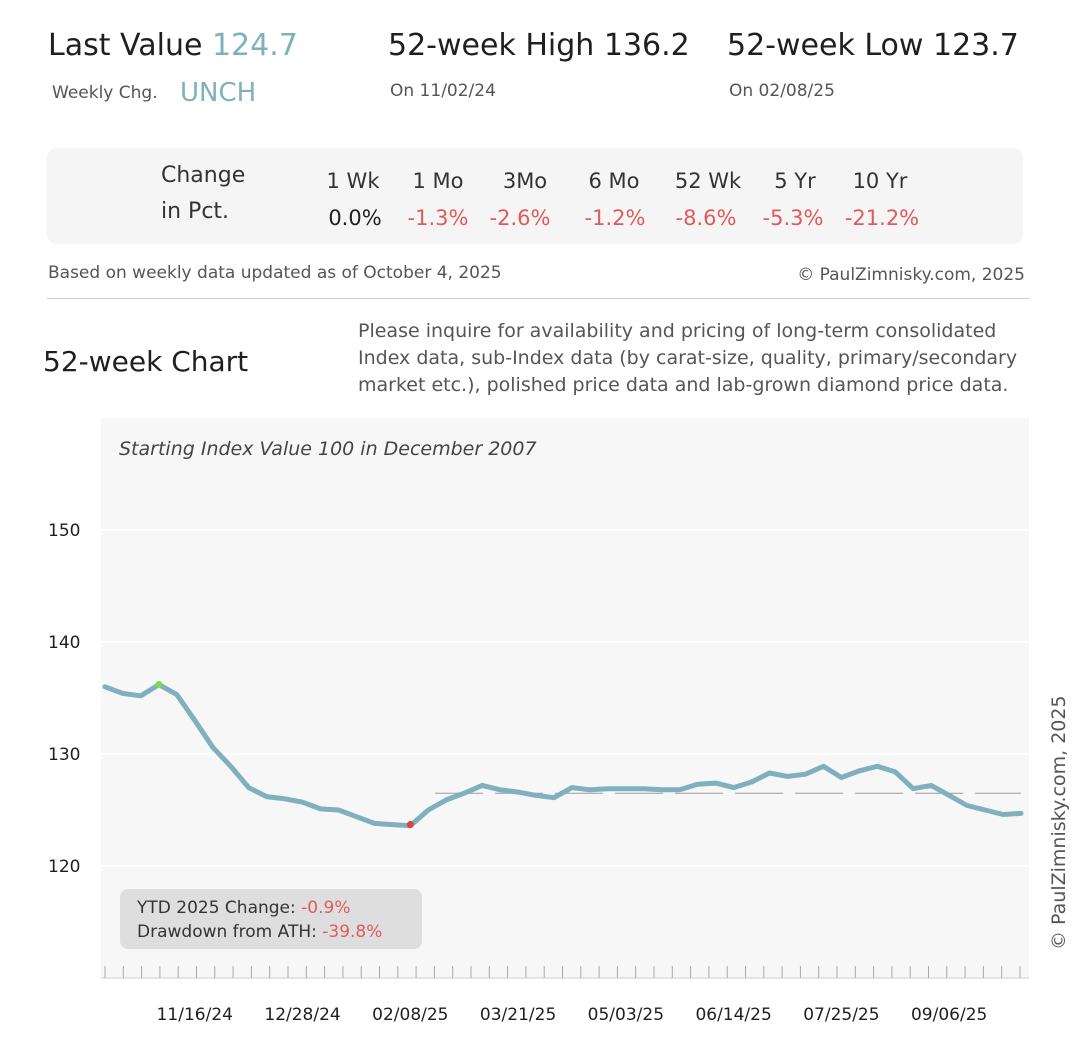 Image resolution: width=1080 pixels, height=1058 pixels. What do you see at coordinates (882, 218) in the screenshot?
I see `period-value: -21.2%` at bounding box center [882, 218].